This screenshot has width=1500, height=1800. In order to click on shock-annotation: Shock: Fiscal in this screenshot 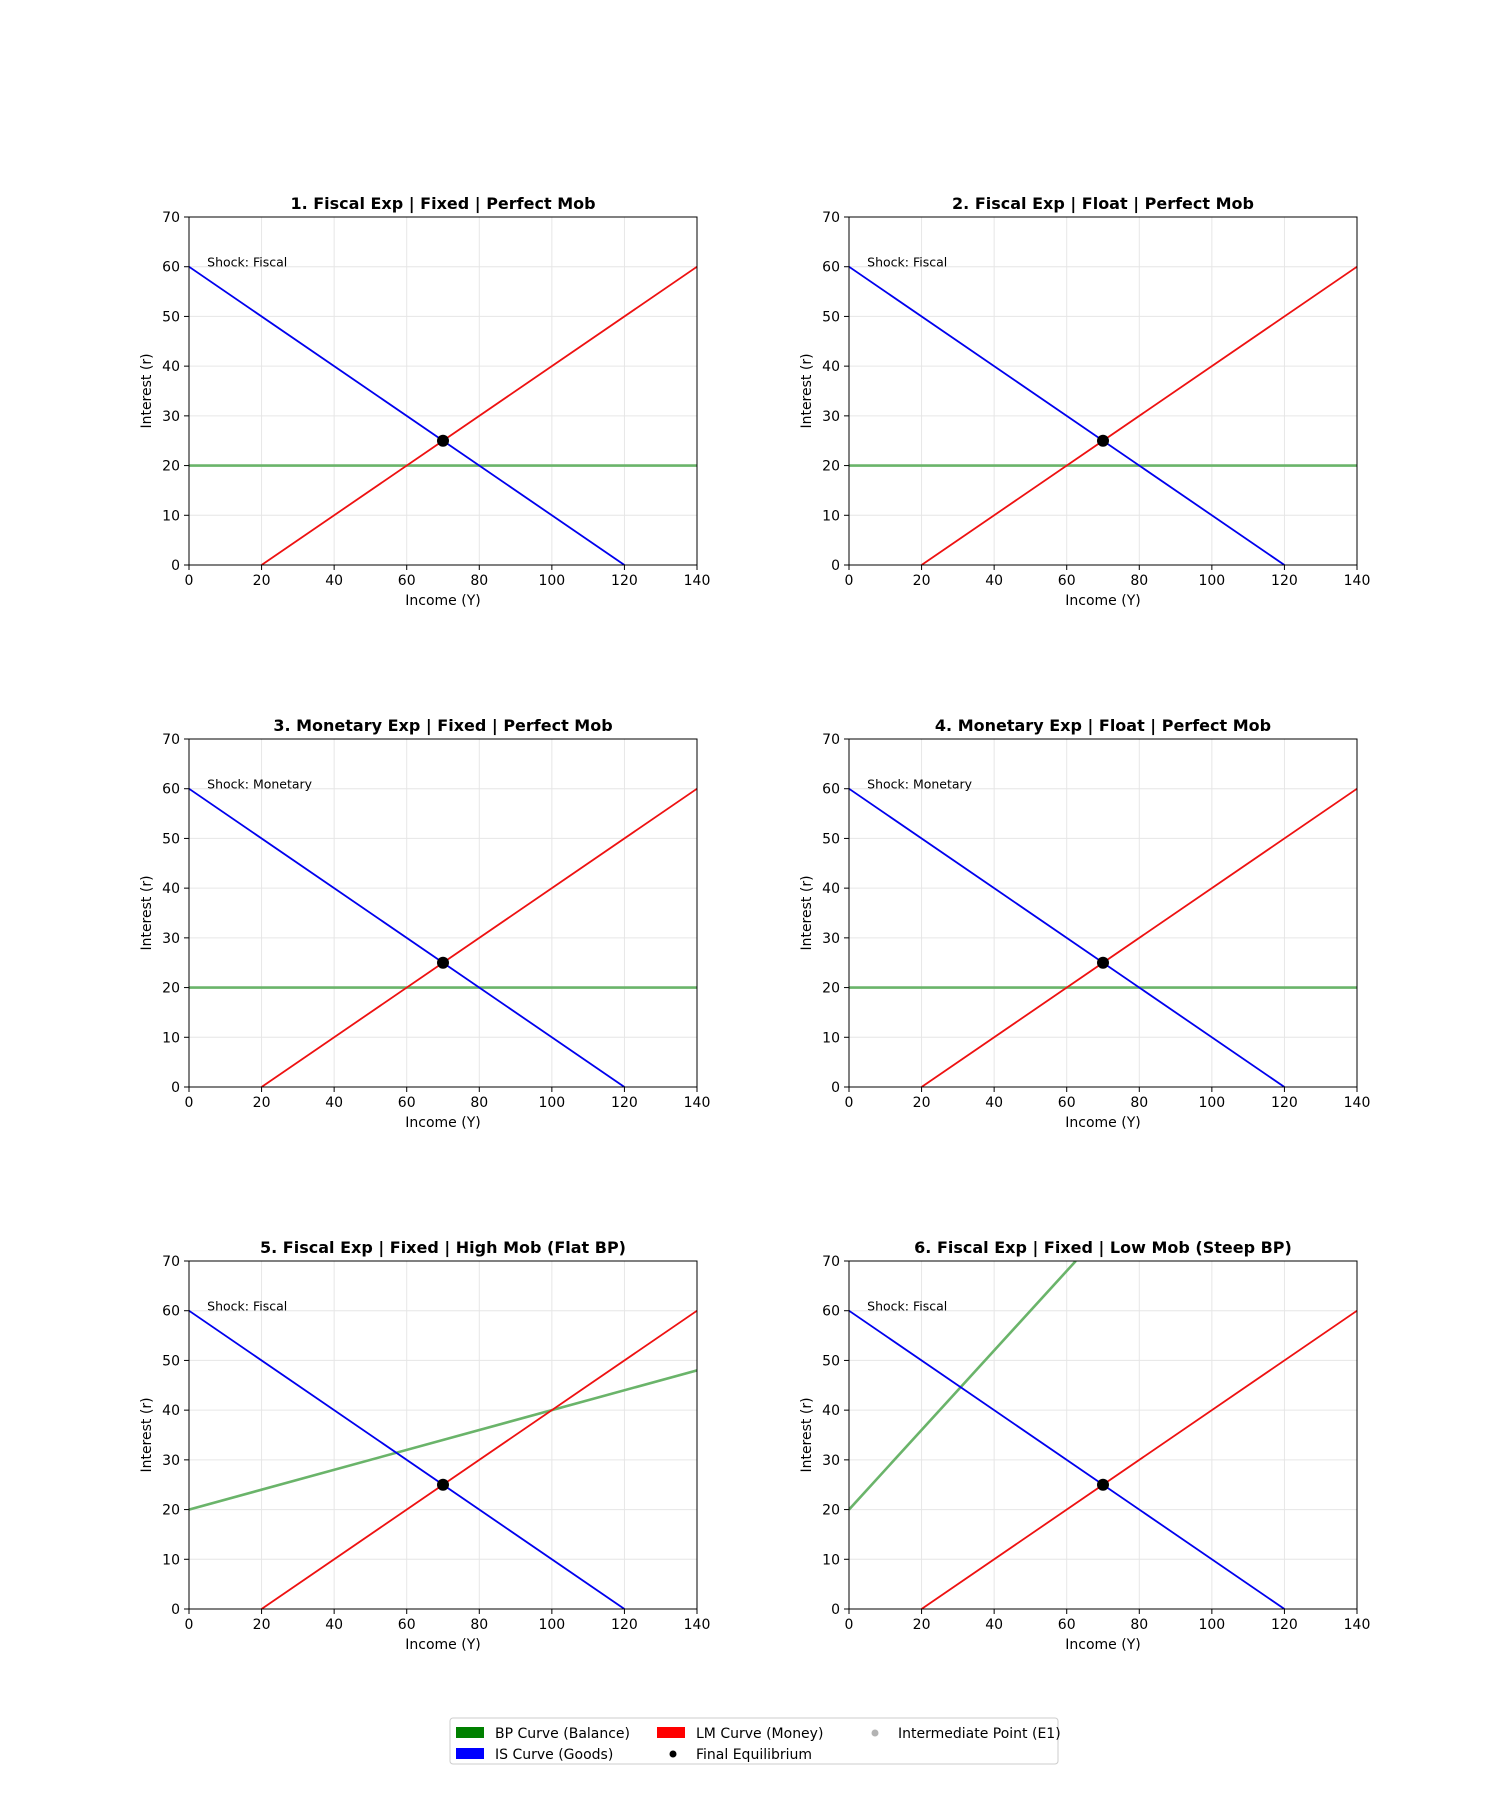, I will do `click(247, 1306)`.